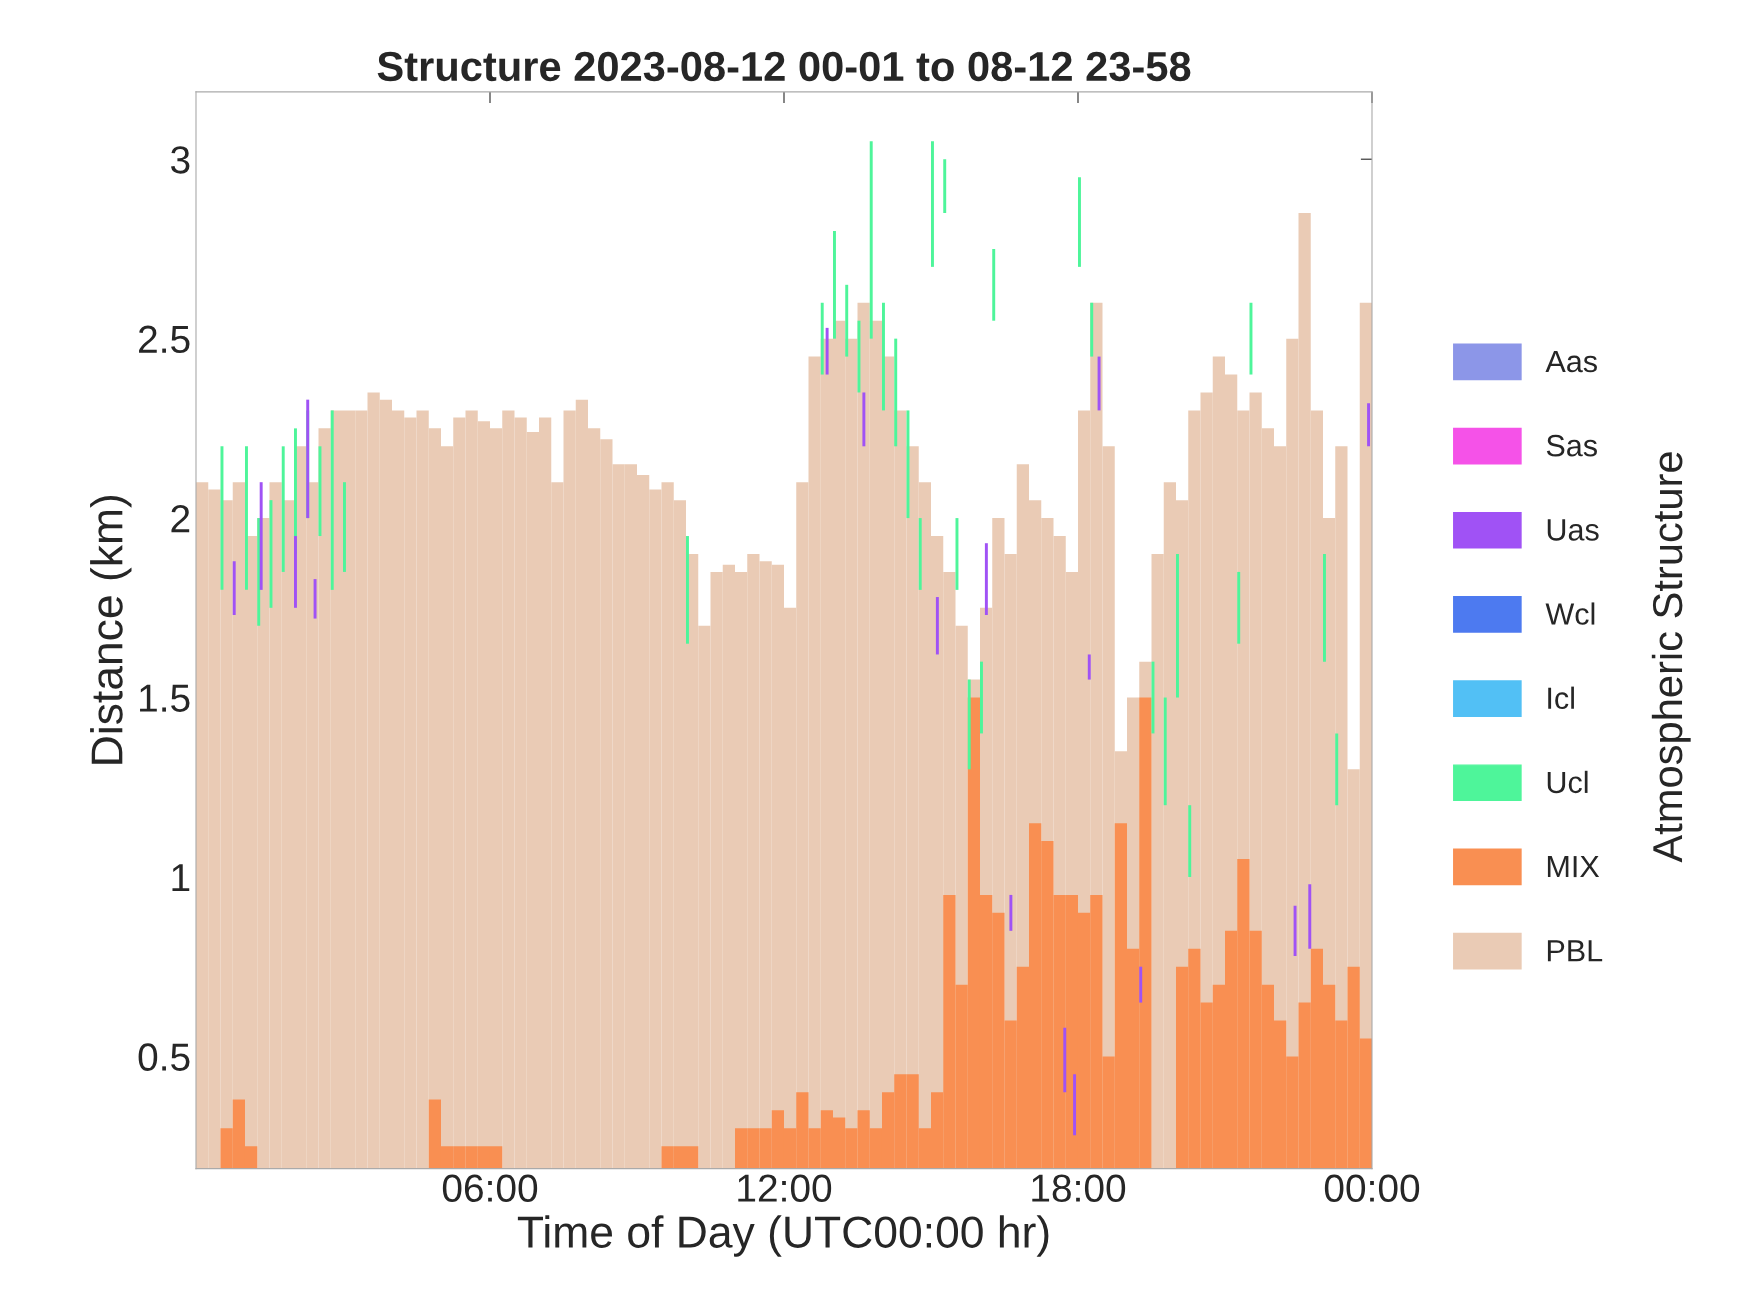  I want to click on x-tick-label: 18:00, so click(1079, 1188).